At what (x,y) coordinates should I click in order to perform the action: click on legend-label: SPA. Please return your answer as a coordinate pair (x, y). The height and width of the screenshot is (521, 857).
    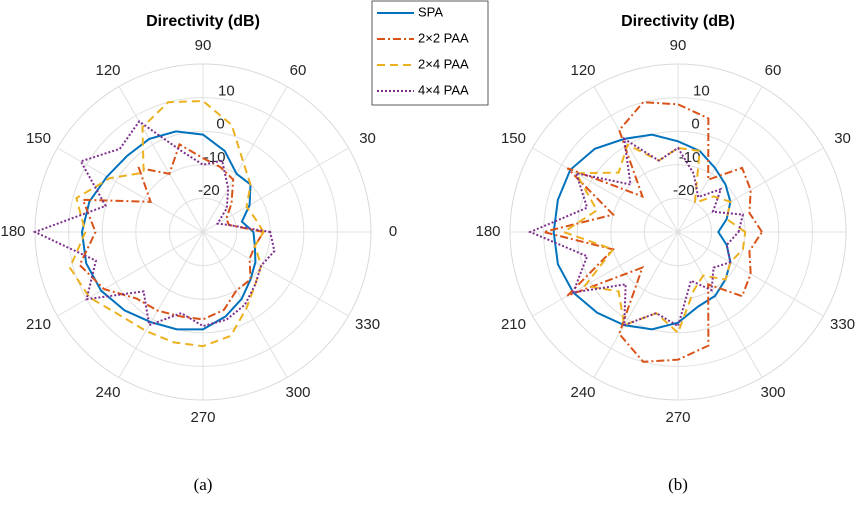
    Looking at the image, I should click on (430, 11).